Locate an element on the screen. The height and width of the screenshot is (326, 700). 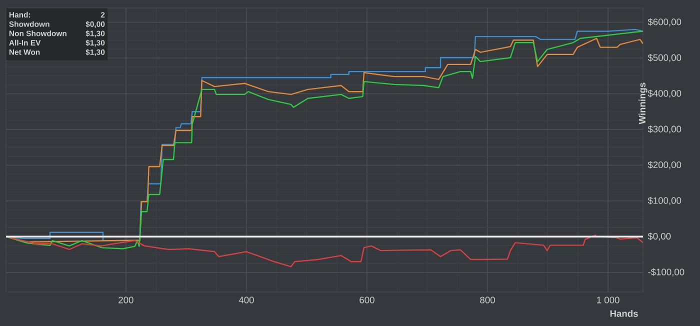
y-tick-label: $400,00 is located at coordinates (665, 94).